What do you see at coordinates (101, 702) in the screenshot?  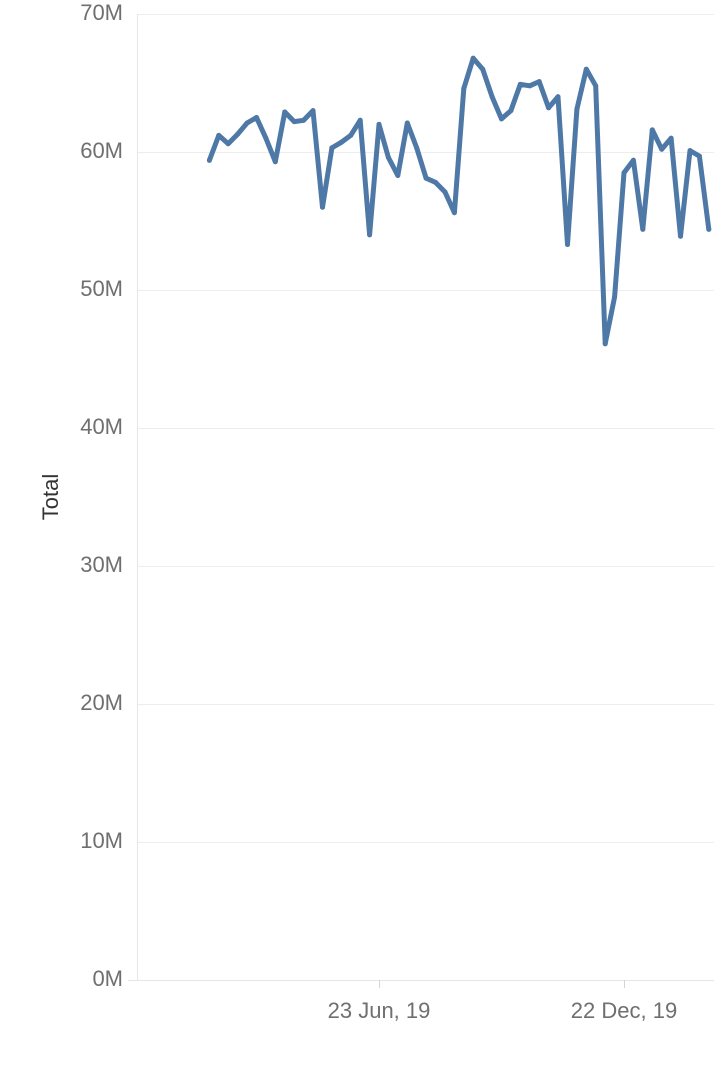 I see `y-tick-label: 20M` at bounding box center [101, 702].